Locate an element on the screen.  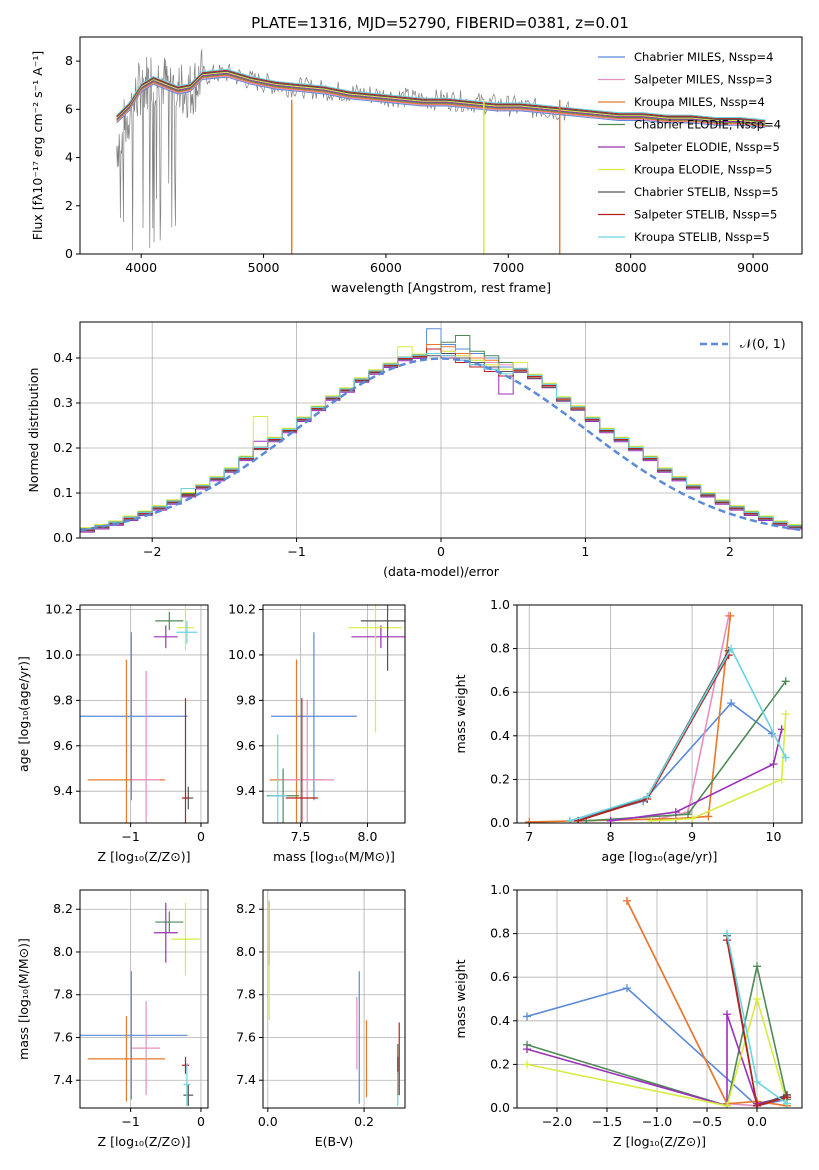
x-tick-label: 1 is located at coordinates (585, 551).